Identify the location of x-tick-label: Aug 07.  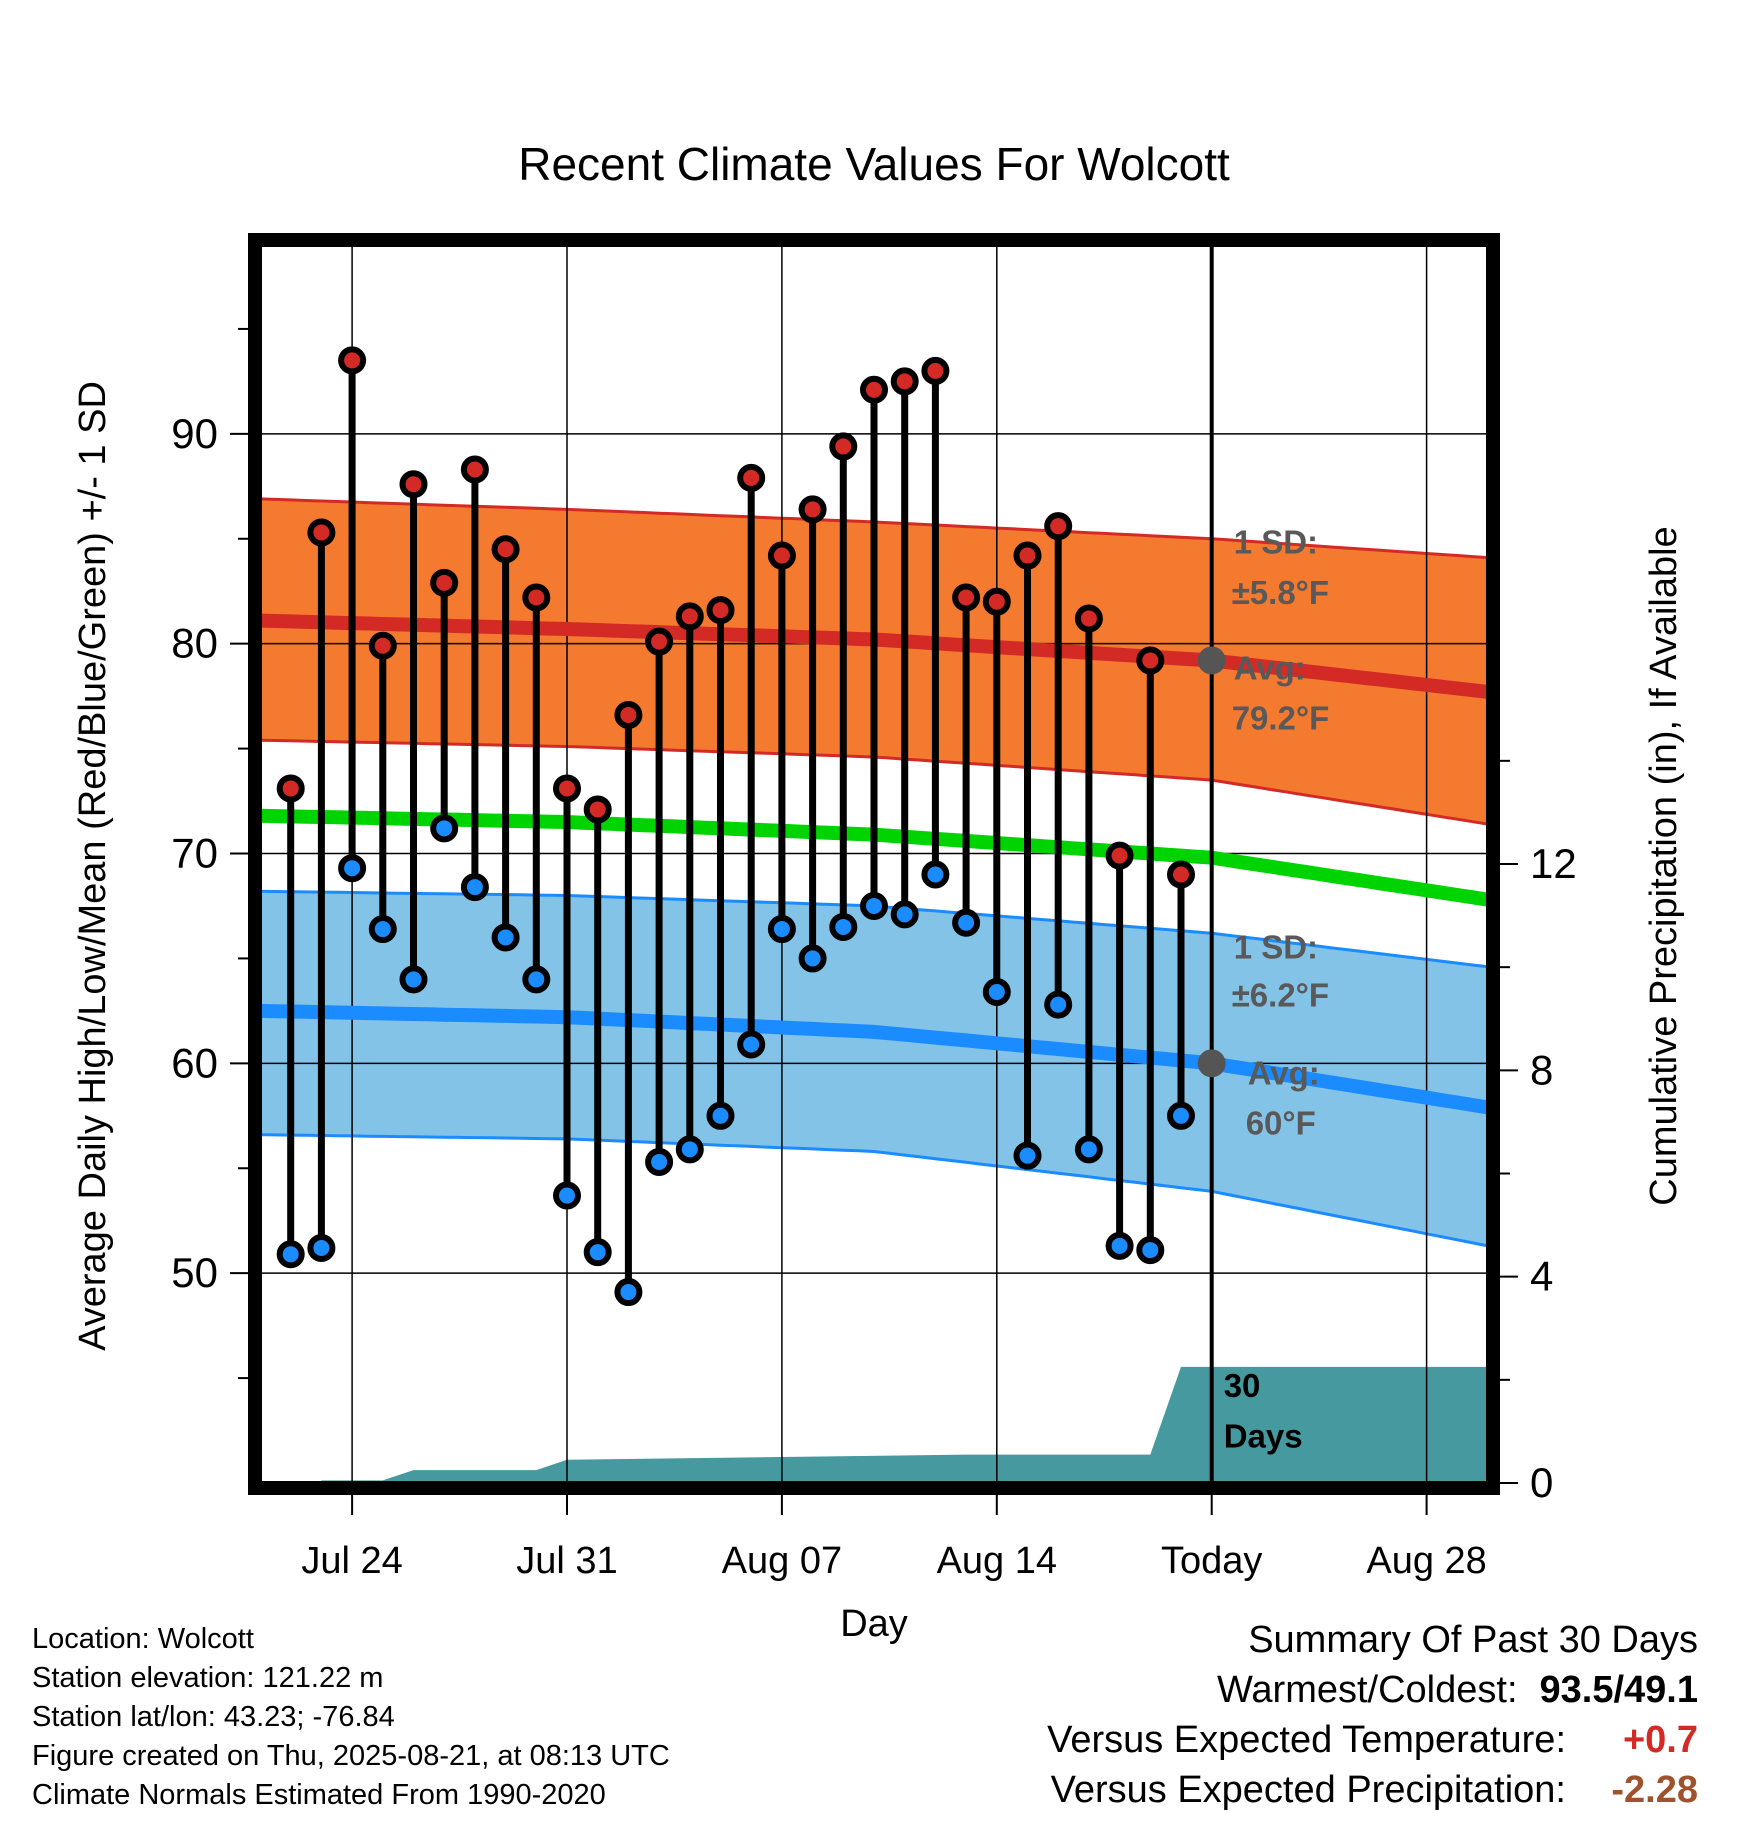
(782, 1561).